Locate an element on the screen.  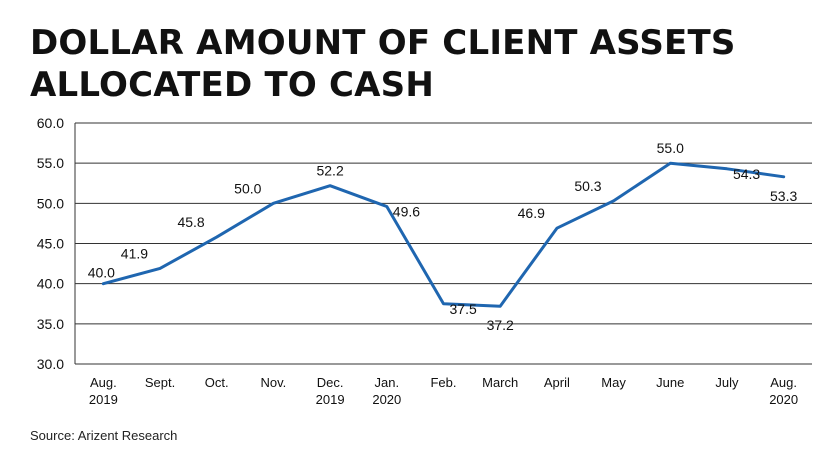
x-tick-label: Sept. is located at coordinates (160, 382).